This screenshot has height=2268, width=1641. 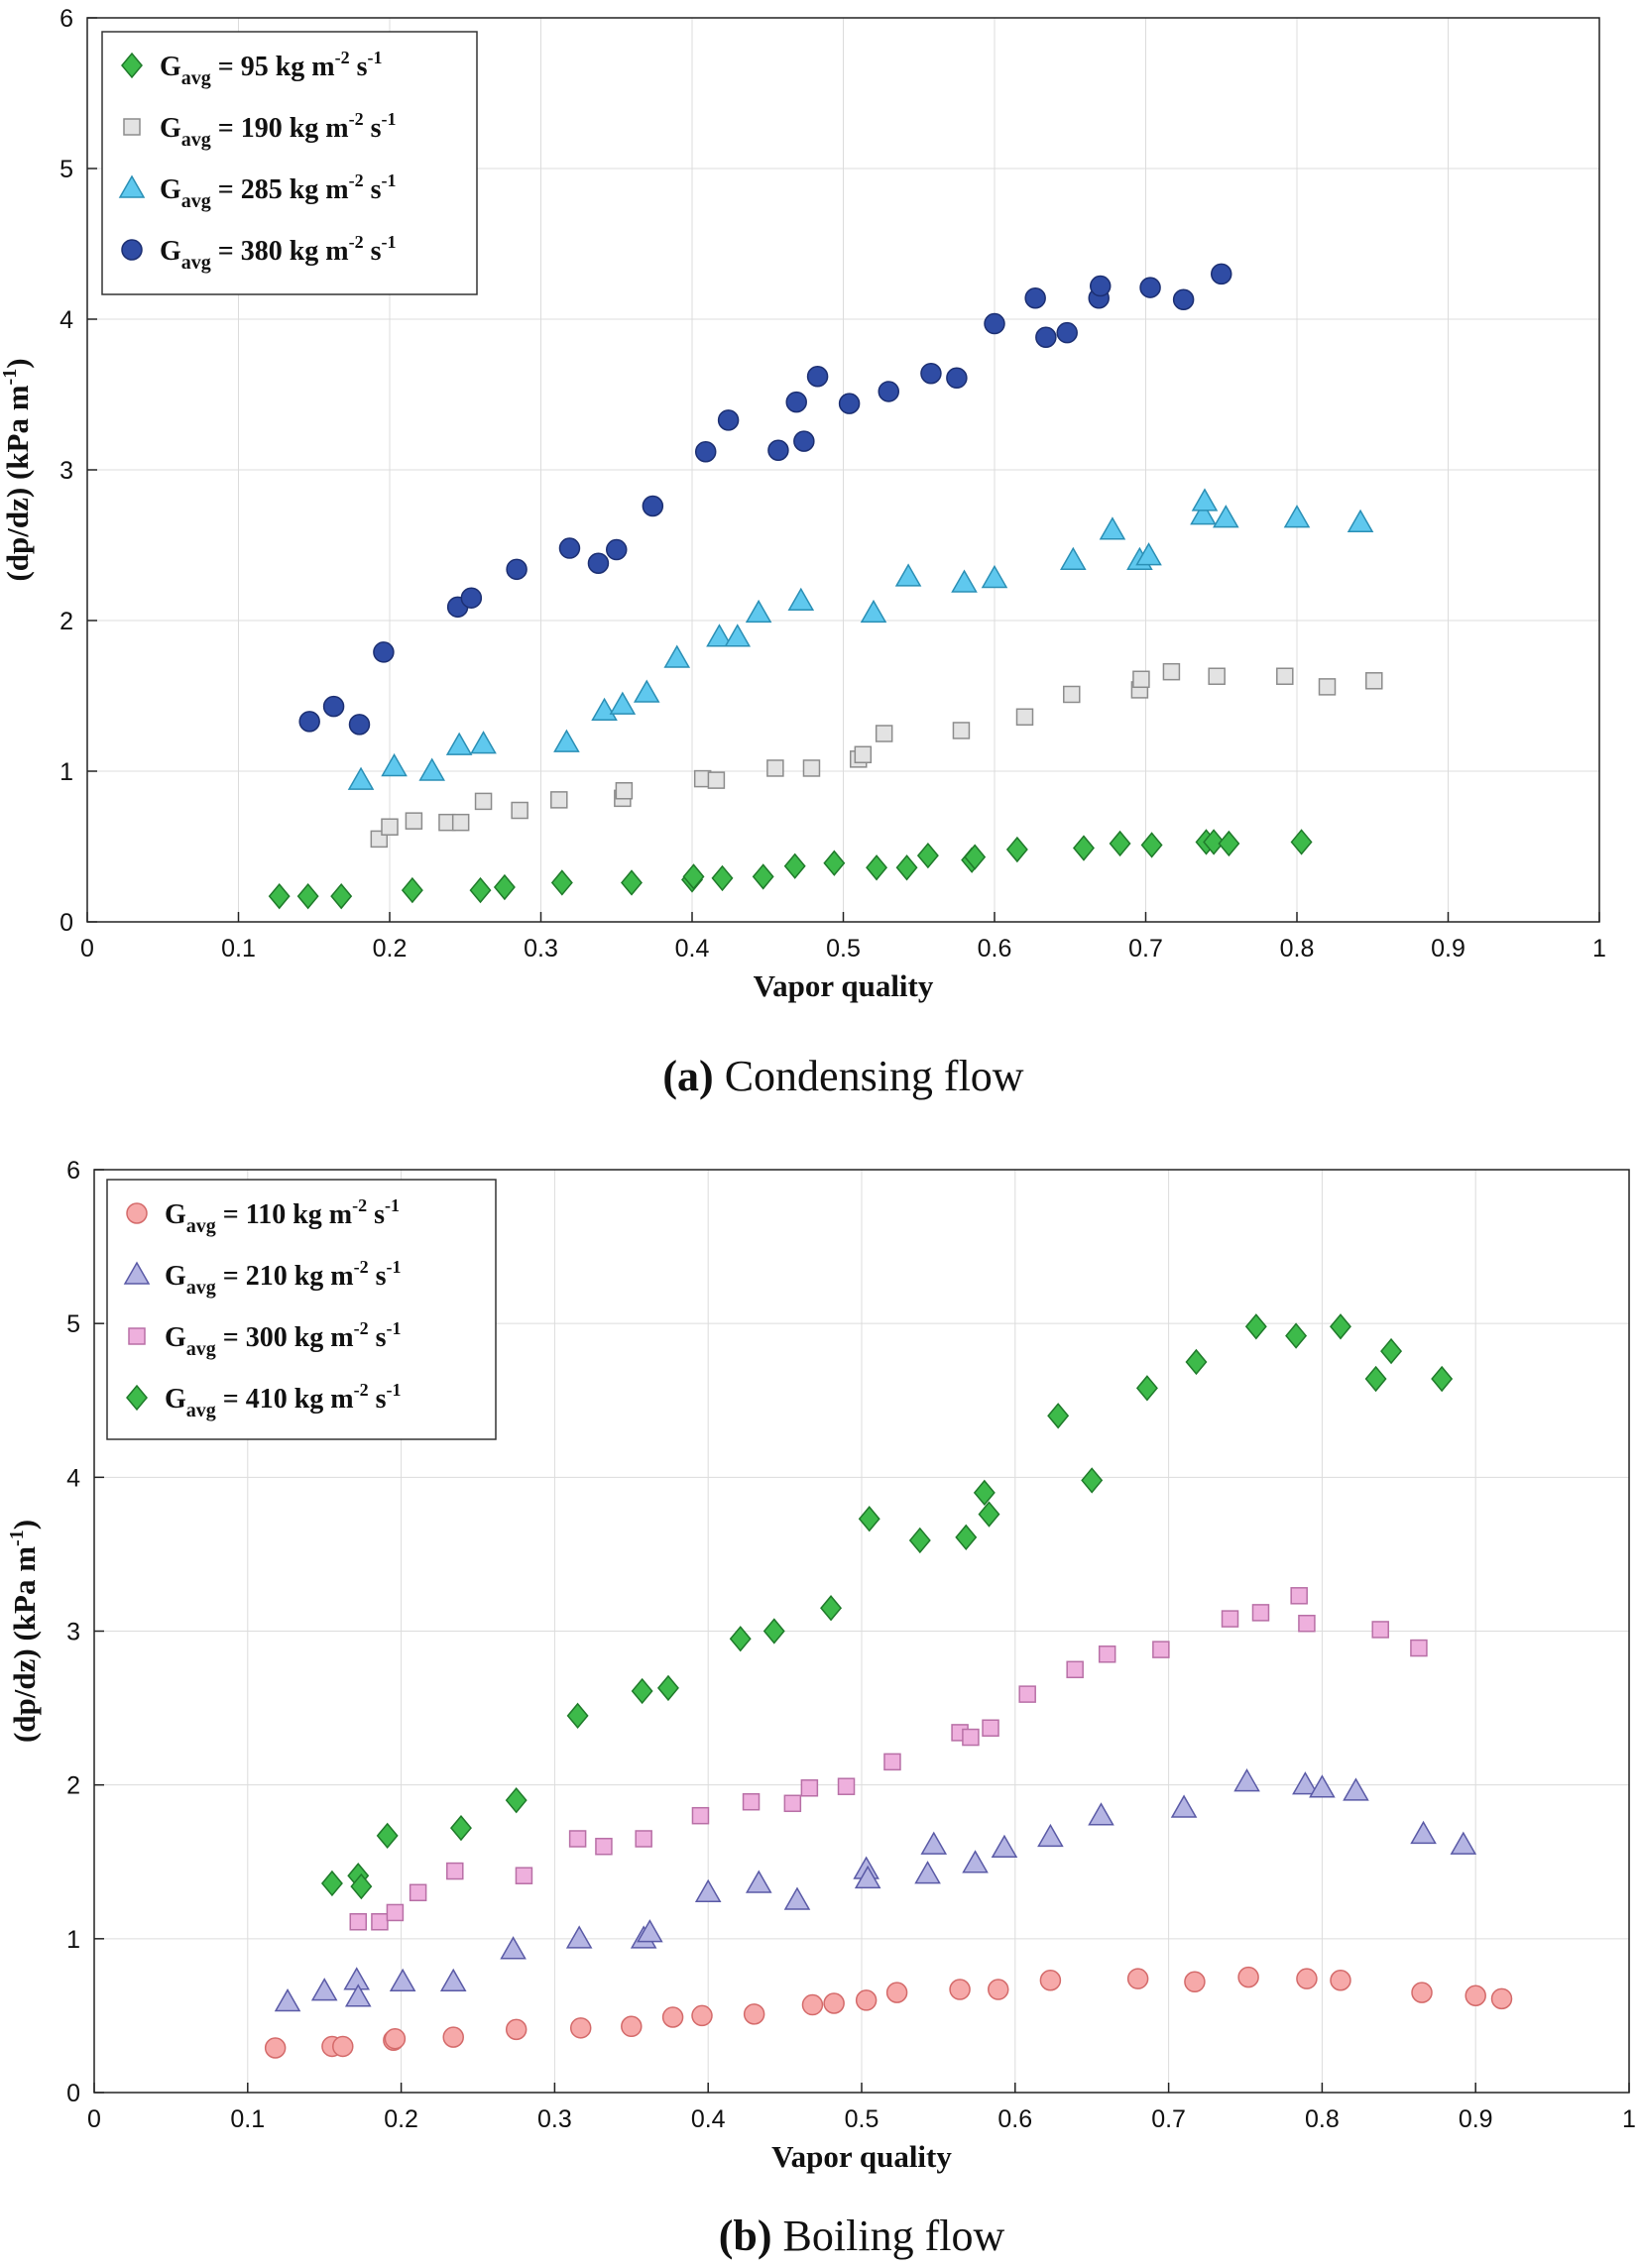 What do you see at coordinates (284, 1278) in the screenshot?
I see `legend-label: Gavg = 210 kg m-2 s-1` at bounding box center [284, 1278].